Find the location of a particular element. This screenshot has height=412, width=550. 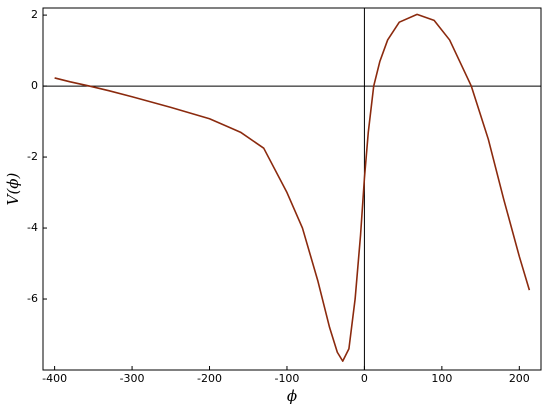

x-tick-label: -100 is located at coordinates (286, 378).